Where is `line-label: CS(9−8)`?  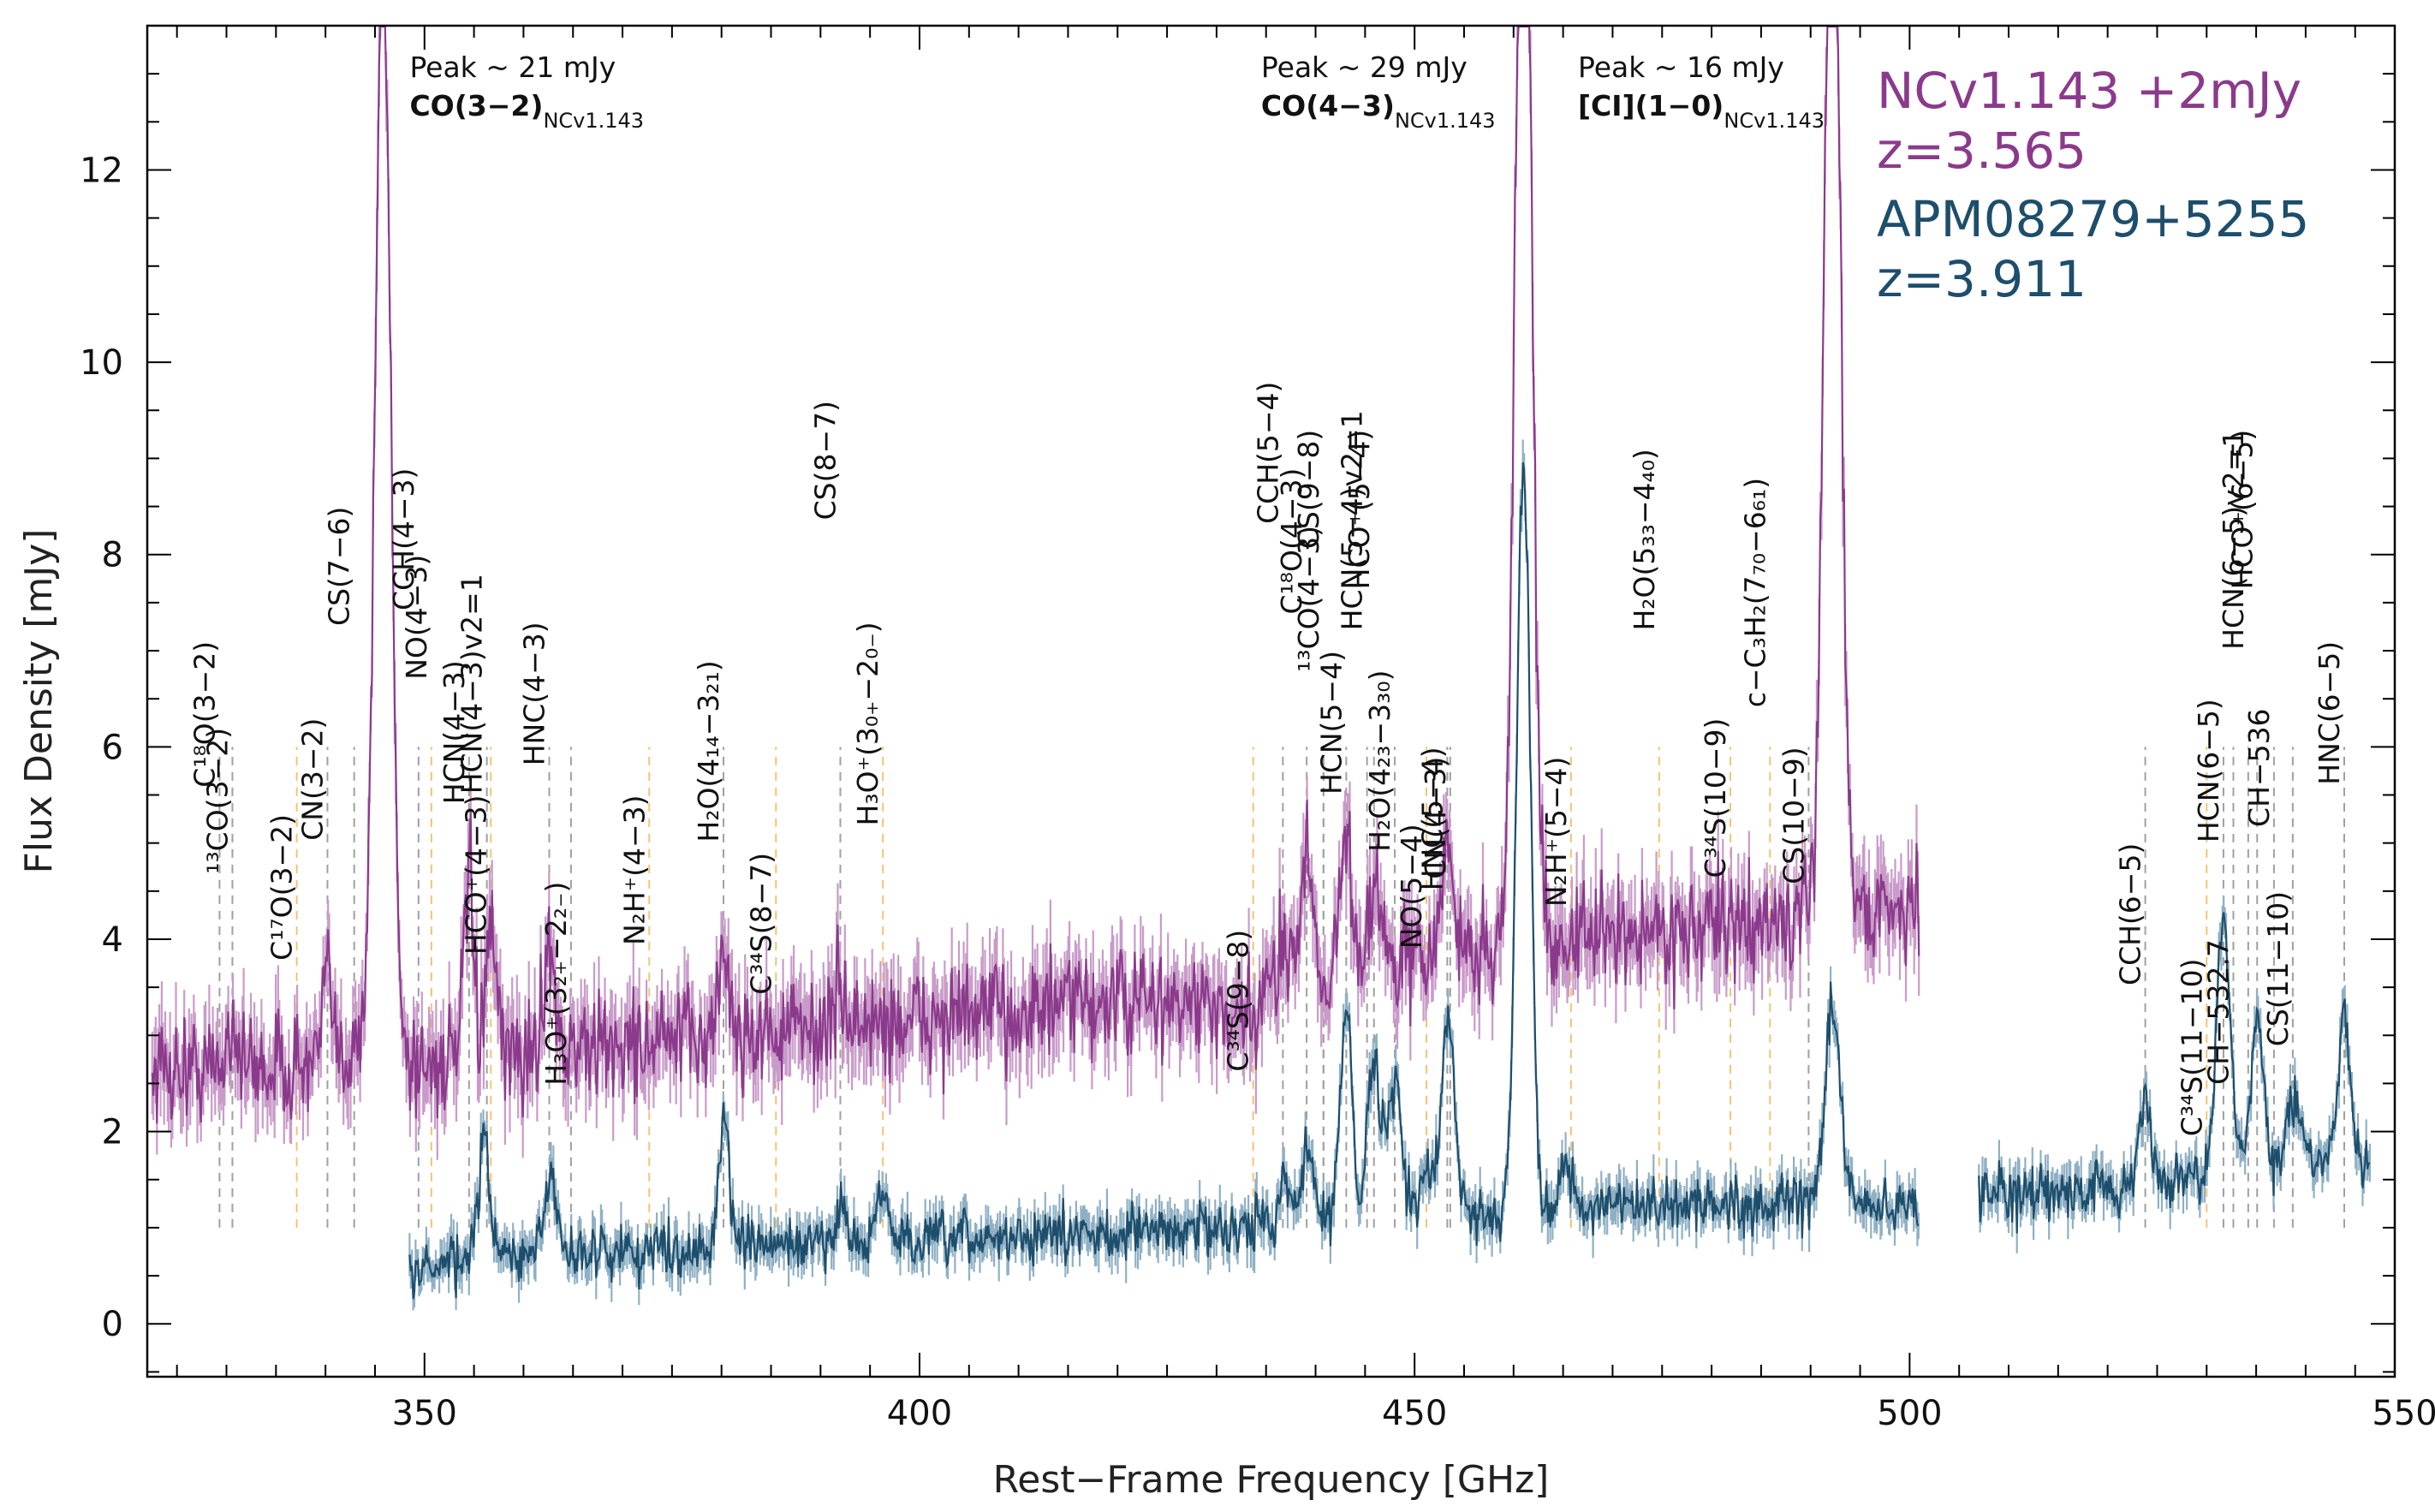 line-label: CS(9−8) is located at coordinates (1308, 489).